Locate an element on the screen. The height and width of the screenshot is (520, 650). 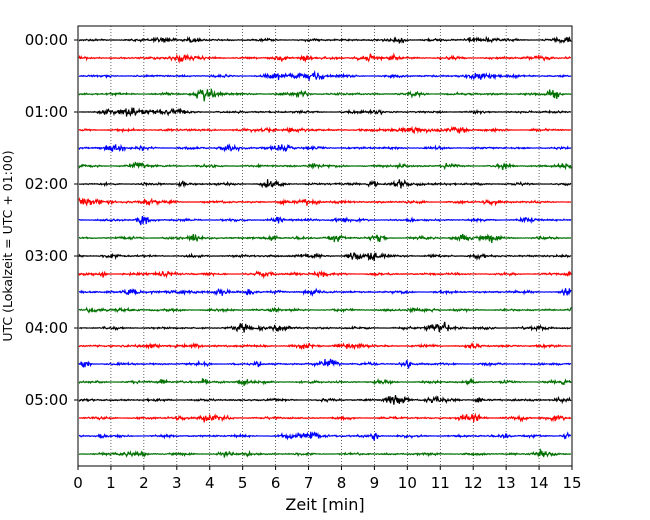
y-tick-label: 02:00 is located at coordinates (46, 184).